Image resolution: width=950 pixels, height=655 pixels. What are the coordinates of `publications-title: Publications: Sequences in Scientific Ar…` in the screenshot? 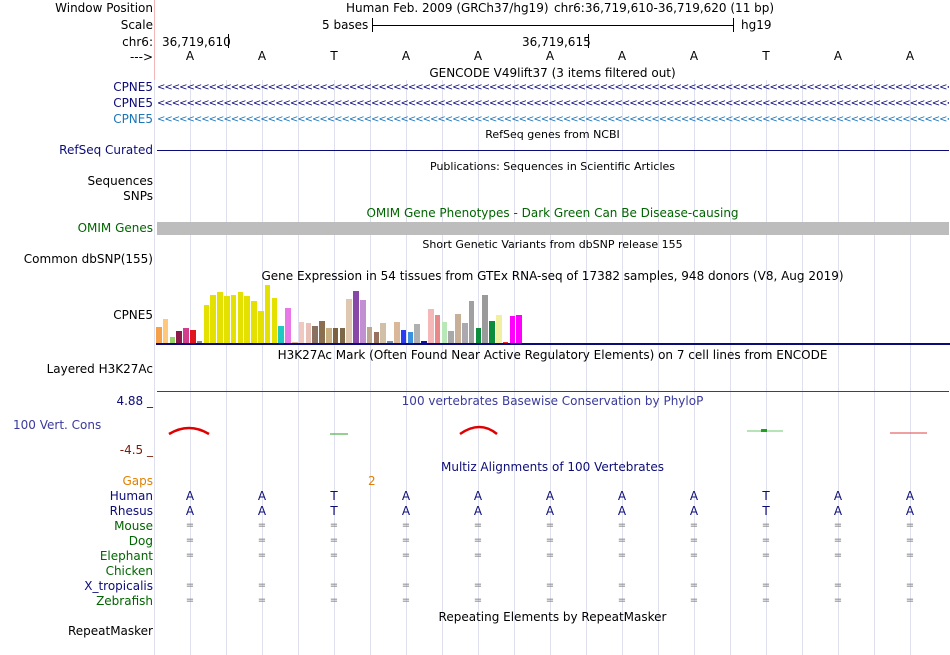 It's located at (552, 166).